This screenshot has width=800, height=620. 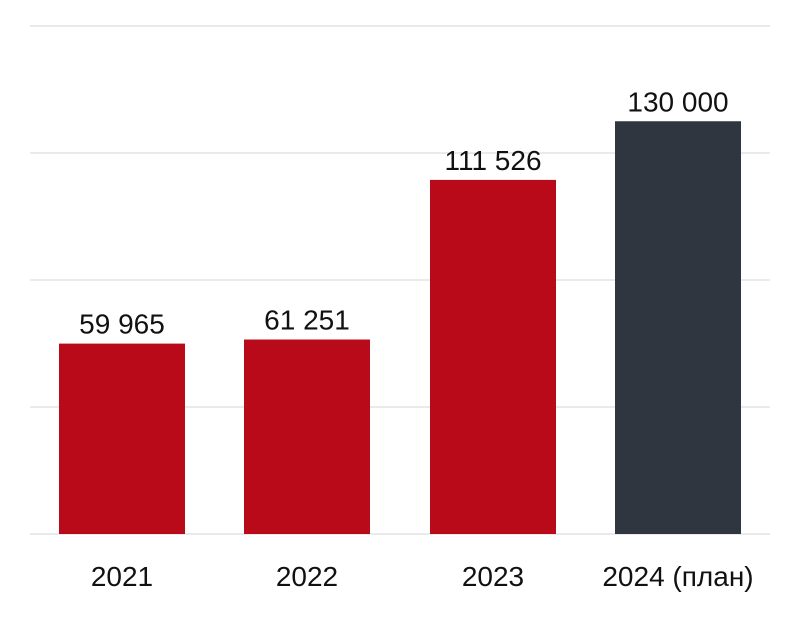 I want to click on x-tick-labels: 2021 2022 2023 2024 (план), so click(x=422, y=576).